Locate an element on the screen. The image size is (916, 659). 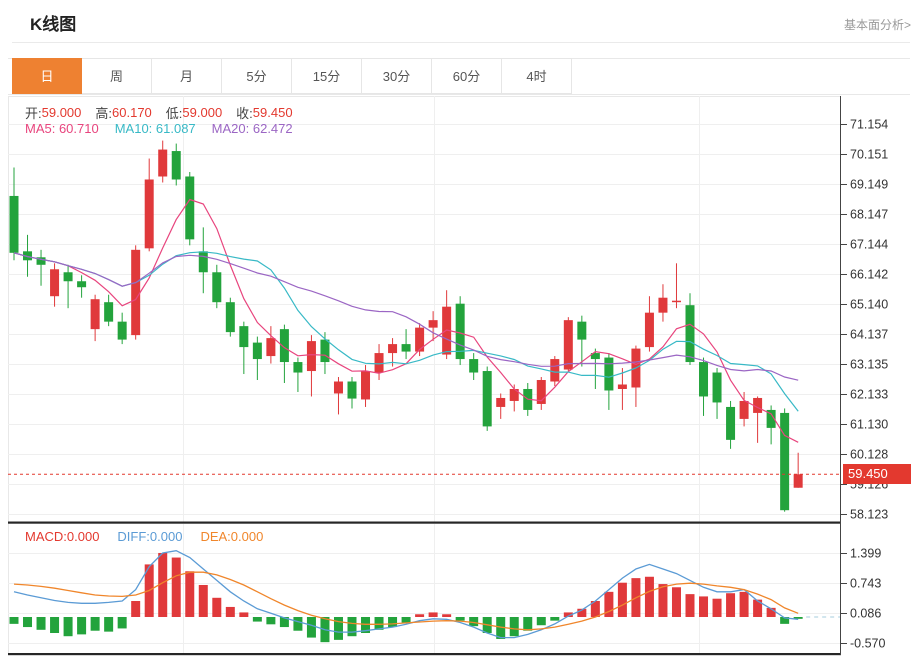
tab-4hour: 4时 is located at coordinates (537, 76).